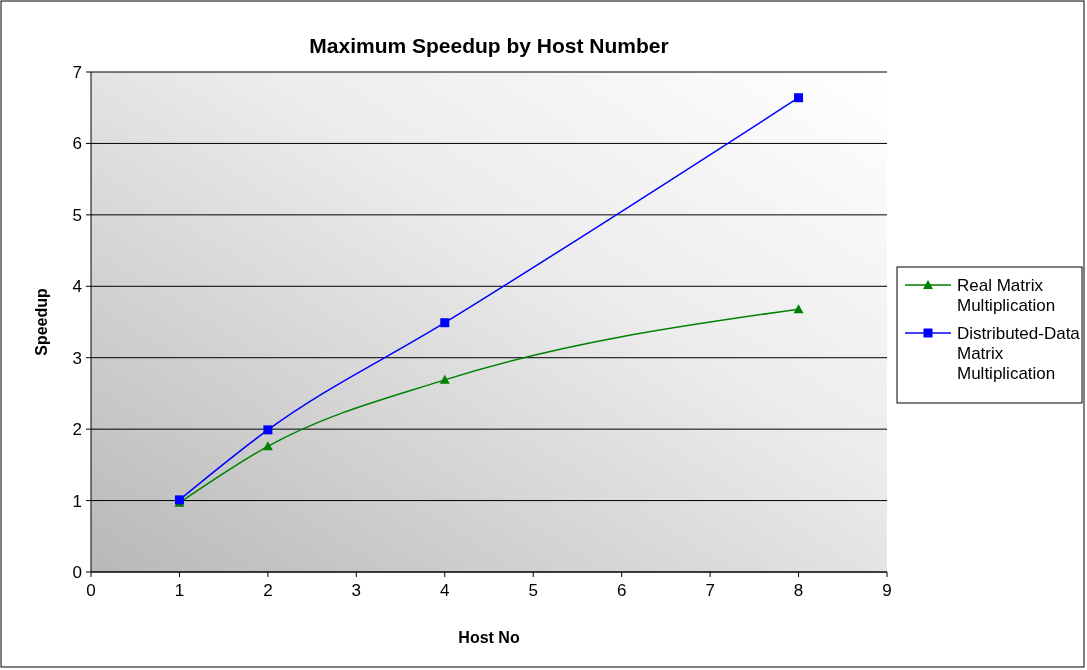 The image size is (1087, 670). Describe the element at coordinates (533, 590) in the screenshot. I see `x-tick-label: 5` at that location.